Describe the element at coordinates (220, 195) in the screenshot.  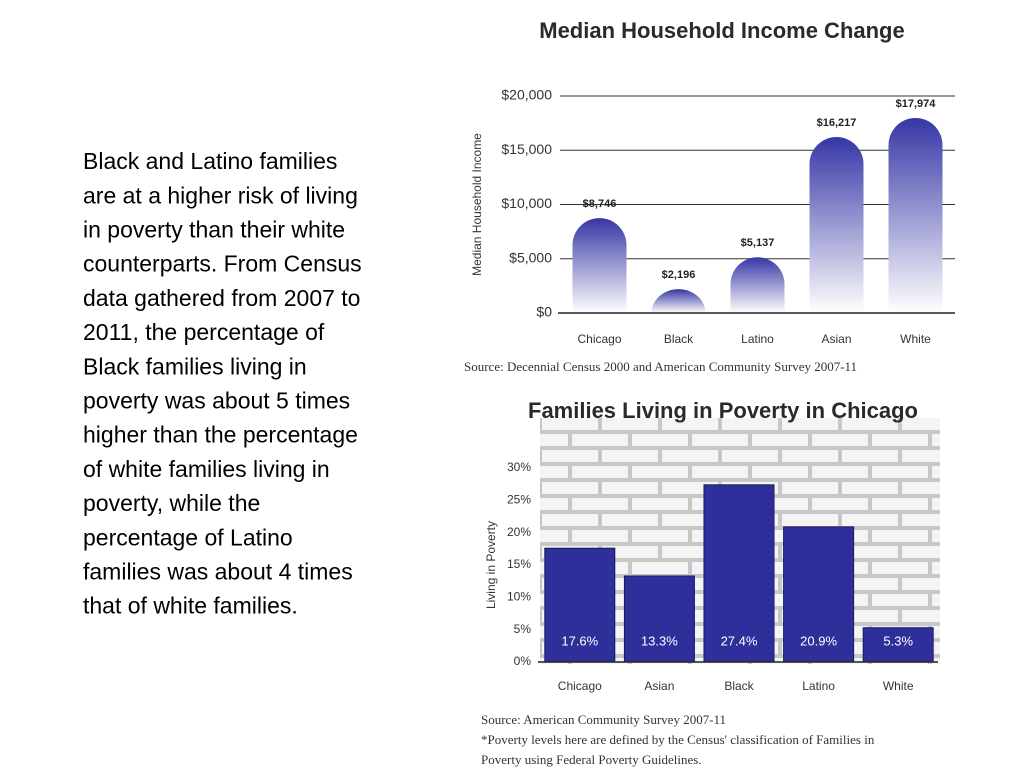
I see `paragraph-line: are at a higher risk of living` at that location.